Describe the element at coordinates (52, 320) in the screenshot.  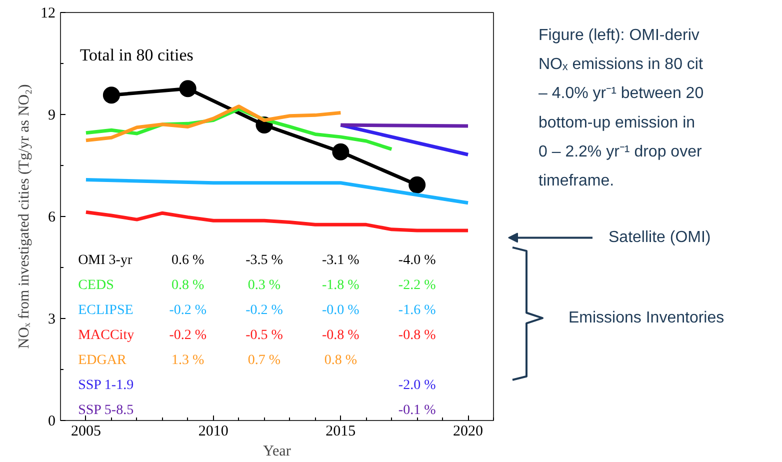
I see `y-tick-label: 3` at that location.